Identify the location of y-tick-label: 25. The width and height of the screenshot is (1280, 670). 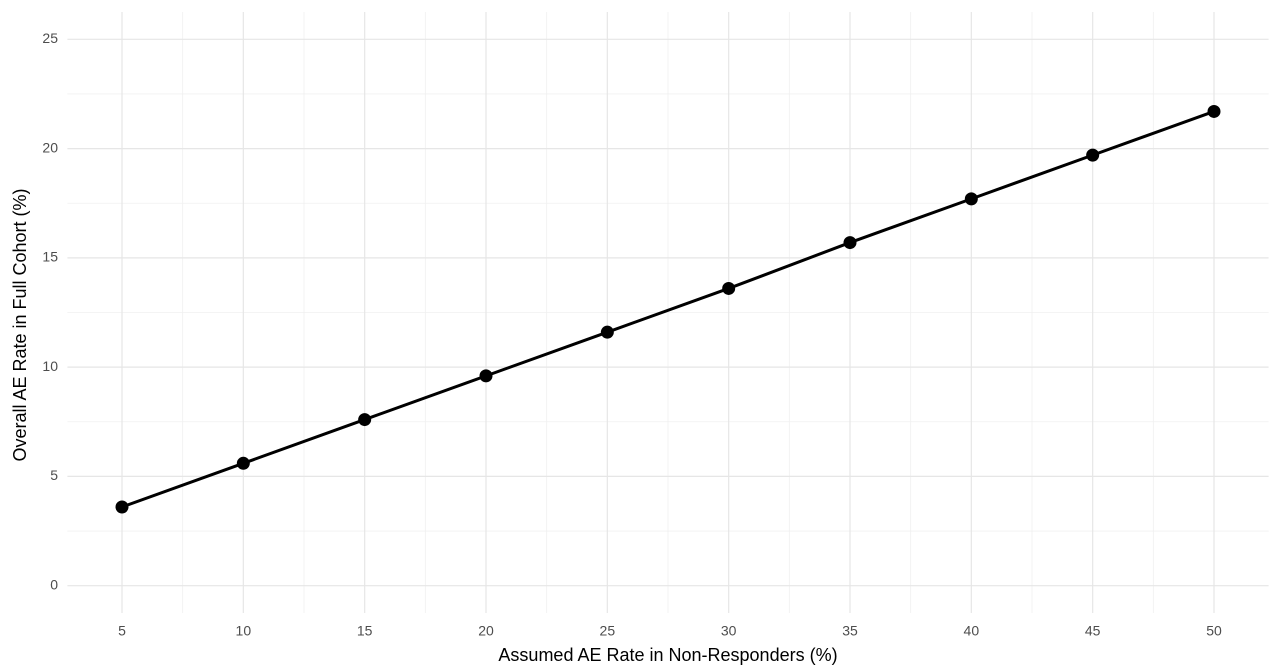
(50, 38).